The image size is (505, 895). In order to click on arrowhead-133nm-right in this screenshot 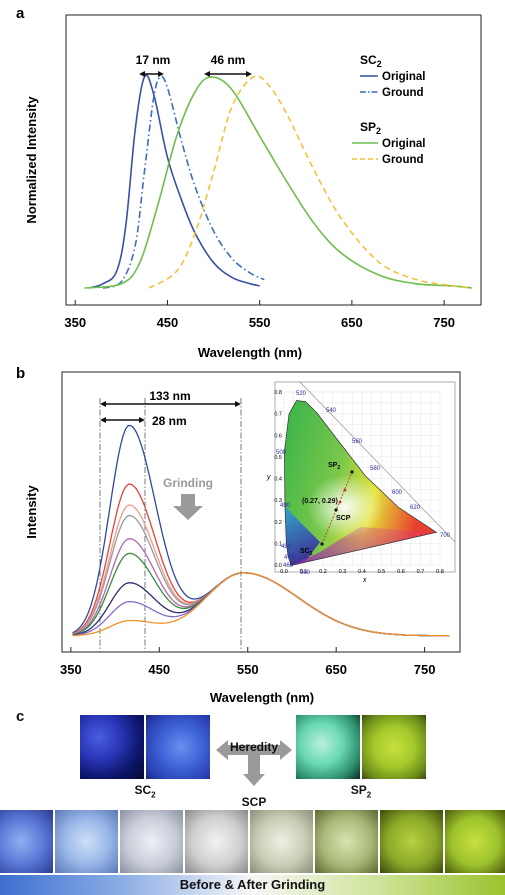, I will do `click(238, 404)`.